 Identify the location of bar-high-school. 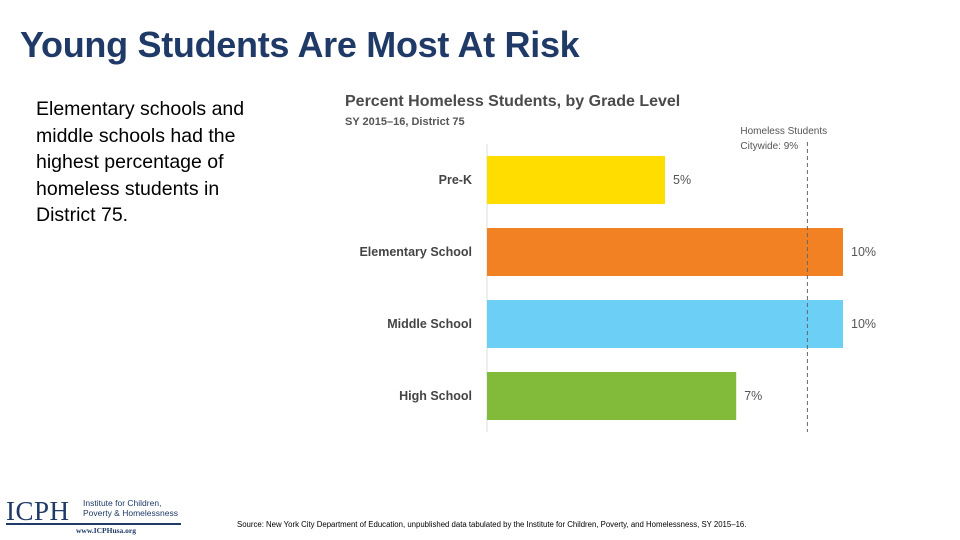
(612, 396).